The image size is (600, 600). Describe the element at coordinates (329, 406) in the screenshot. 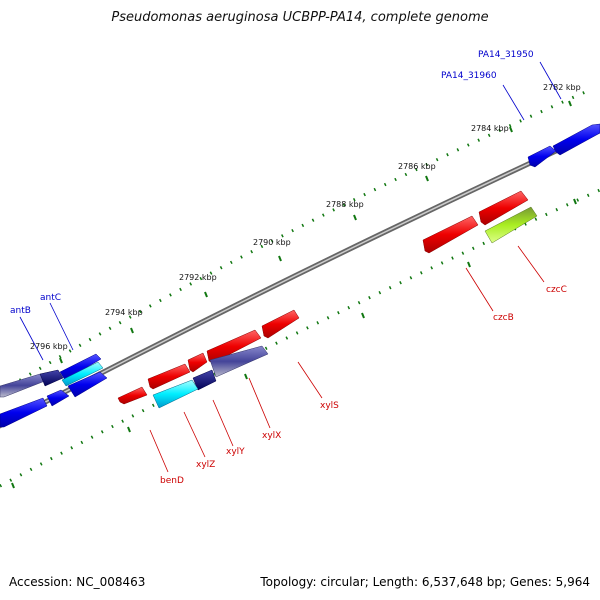

I see `gene-label-xyls: xylS` at that location.